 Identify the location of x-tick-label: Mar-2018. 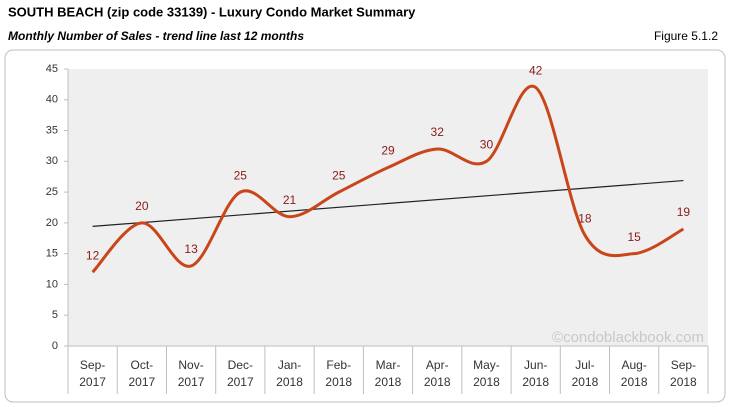
(388, 373).